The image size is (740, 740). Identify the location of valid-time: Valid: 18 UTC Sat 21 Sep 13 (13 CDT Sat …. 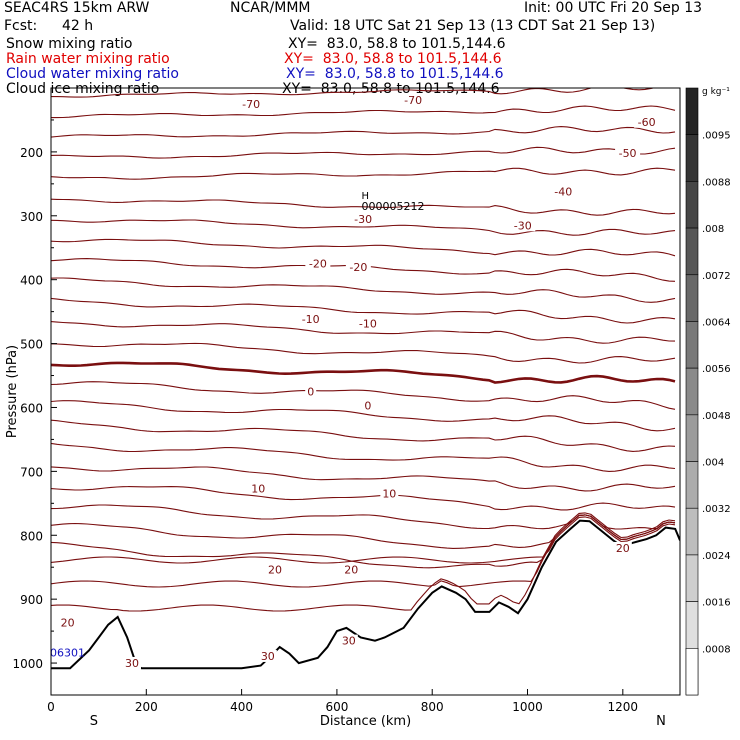
(473, 26).